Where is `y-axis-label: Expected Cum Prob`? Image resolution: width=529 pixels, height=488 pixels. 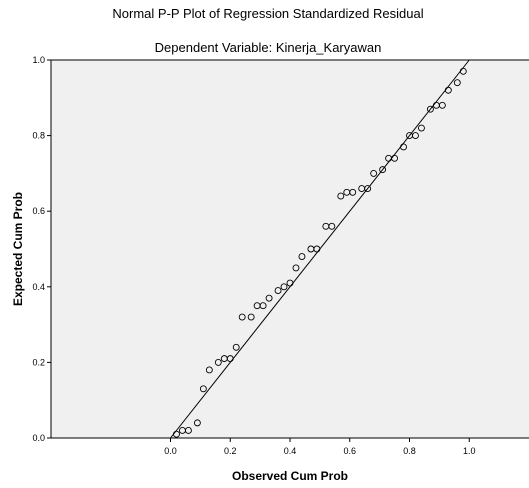
y-axis-label: Expected Cum Prob is located at coordinates (18, 249).